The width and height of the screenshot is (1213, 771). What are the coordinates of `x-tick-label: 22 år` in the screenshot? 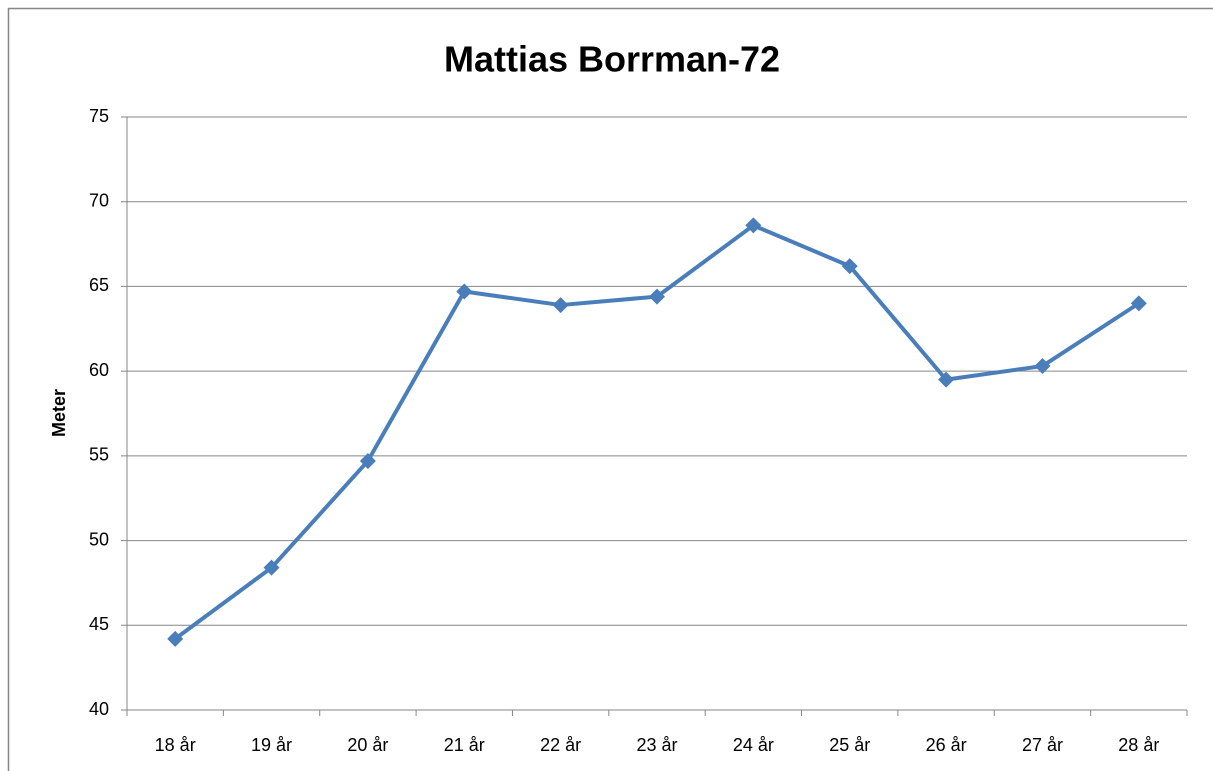 It's located at (560, 745).